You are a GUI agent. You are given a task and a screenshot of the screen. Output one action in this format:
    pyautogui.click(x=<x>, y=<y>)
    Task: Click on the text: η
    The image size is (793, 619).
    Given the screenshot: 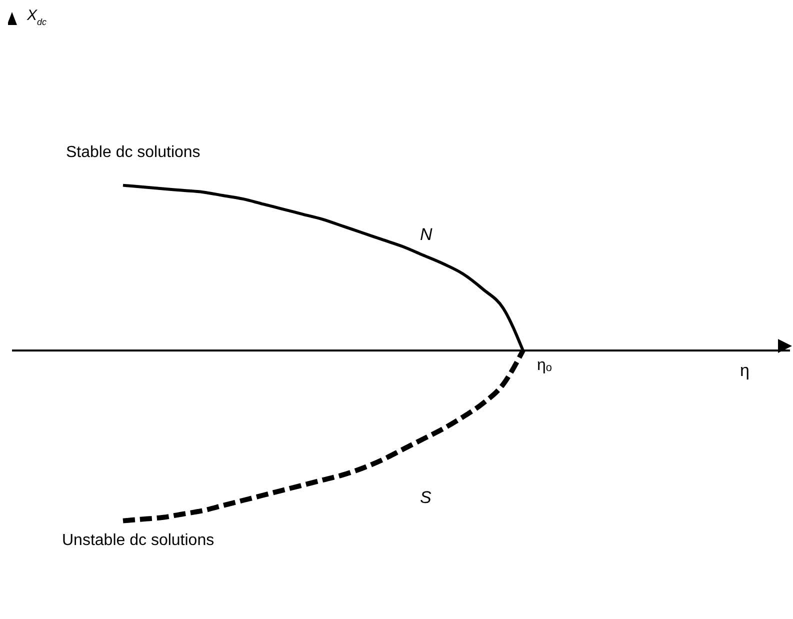 What is the action you would take?
    pyautogui.click(x=745, y=370)
    